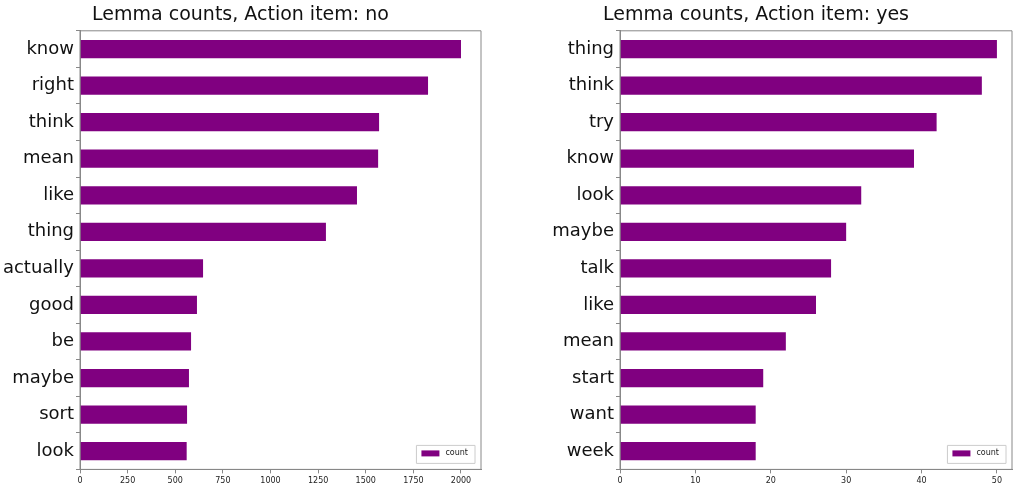 This screenshot has width=1018, height=491. I want to click on y-tick-label: actually, so click(38, 267).